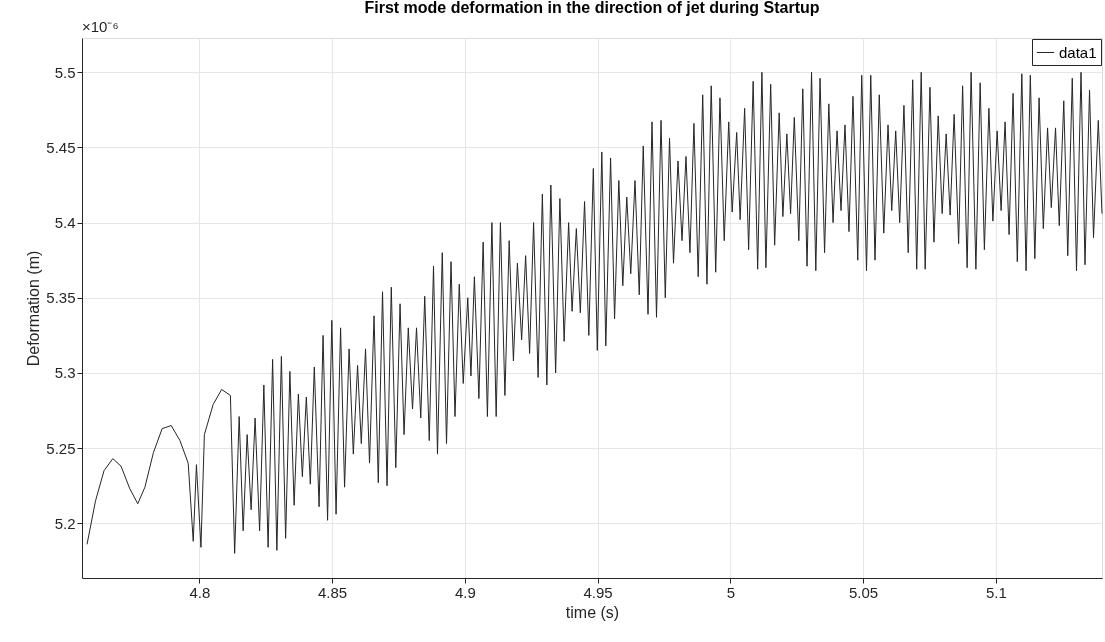 The image size is (1105, 642). Describe the element at coordinates (100, 26) in the screenshot. I see `text: ×10⁻⁶` at that location.